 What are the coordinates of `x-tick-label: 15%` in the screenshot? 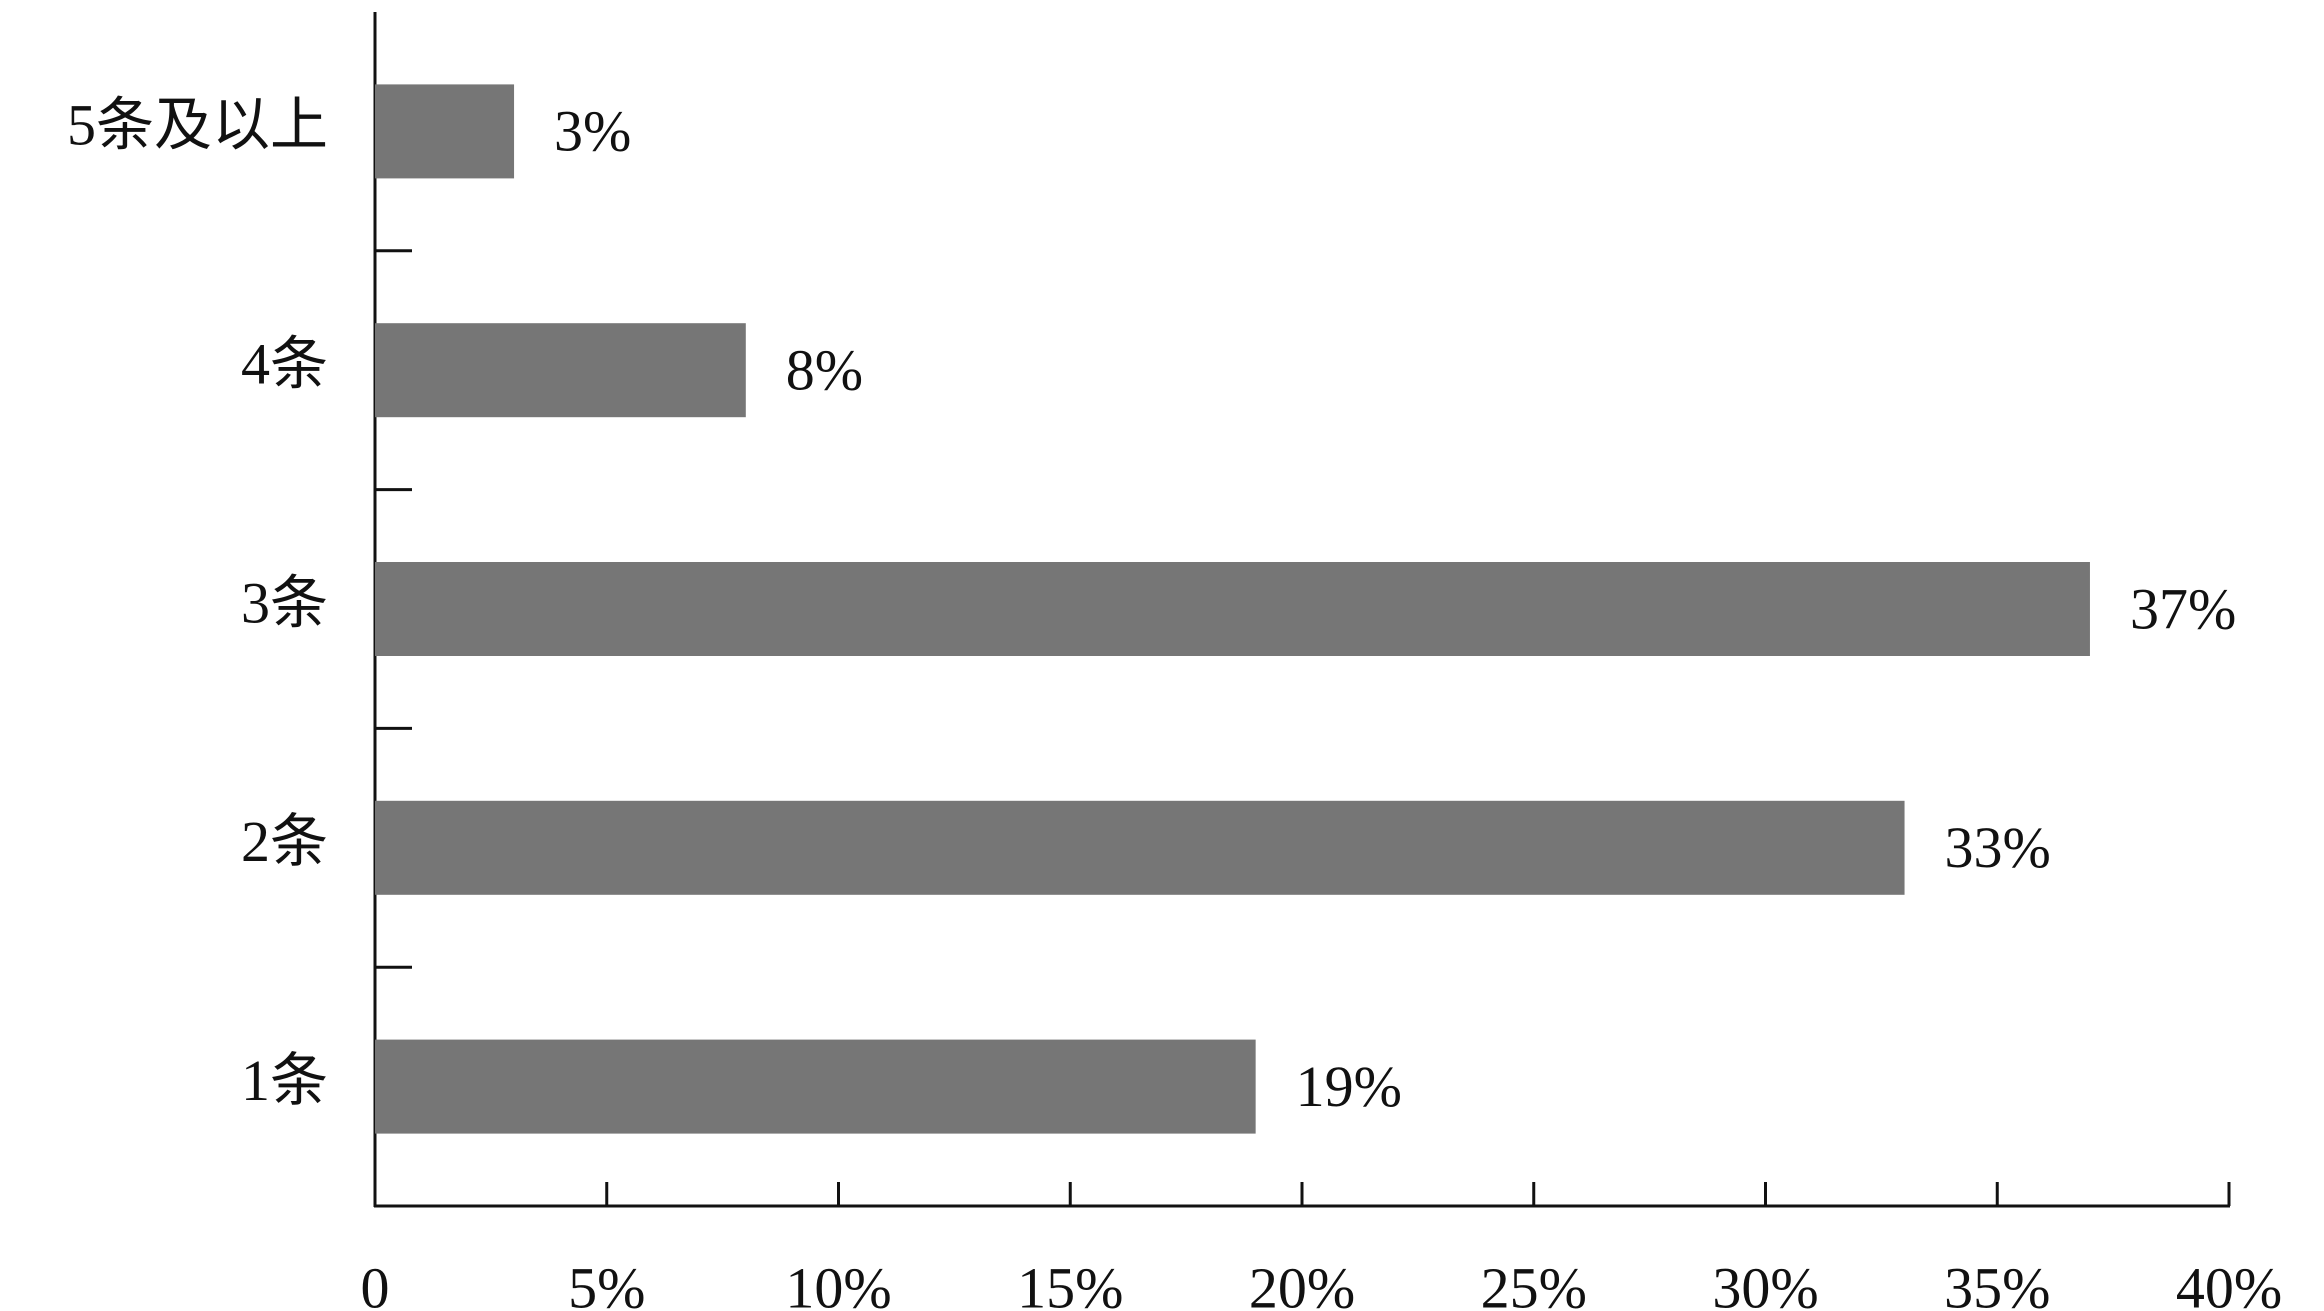 It's located at (1070, 1283).